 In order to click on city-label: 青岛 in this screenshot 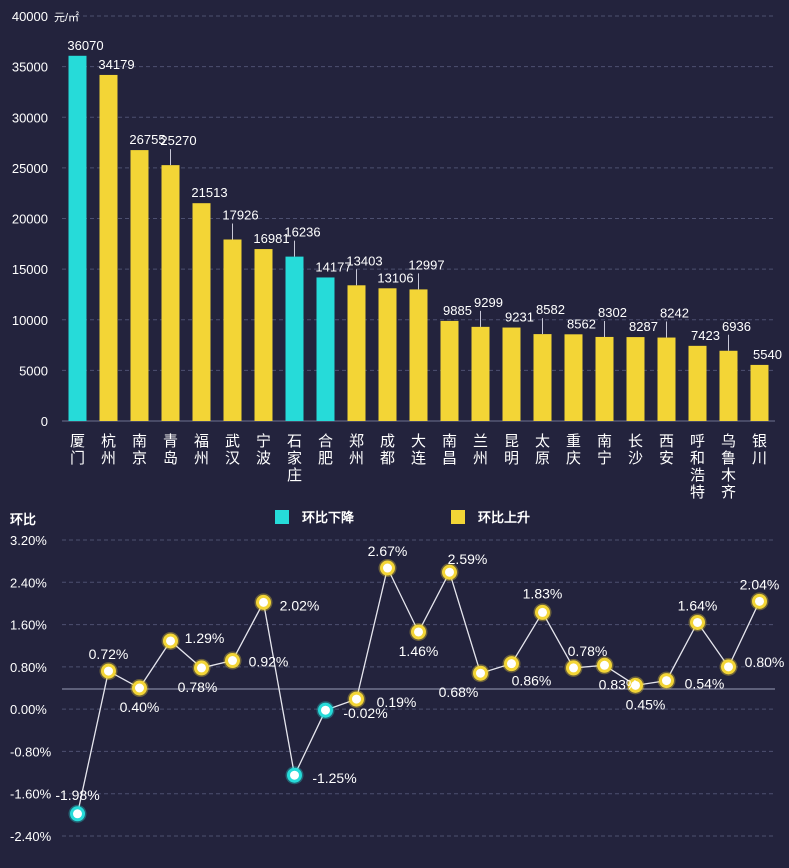, I will do `click(170, 450)`.